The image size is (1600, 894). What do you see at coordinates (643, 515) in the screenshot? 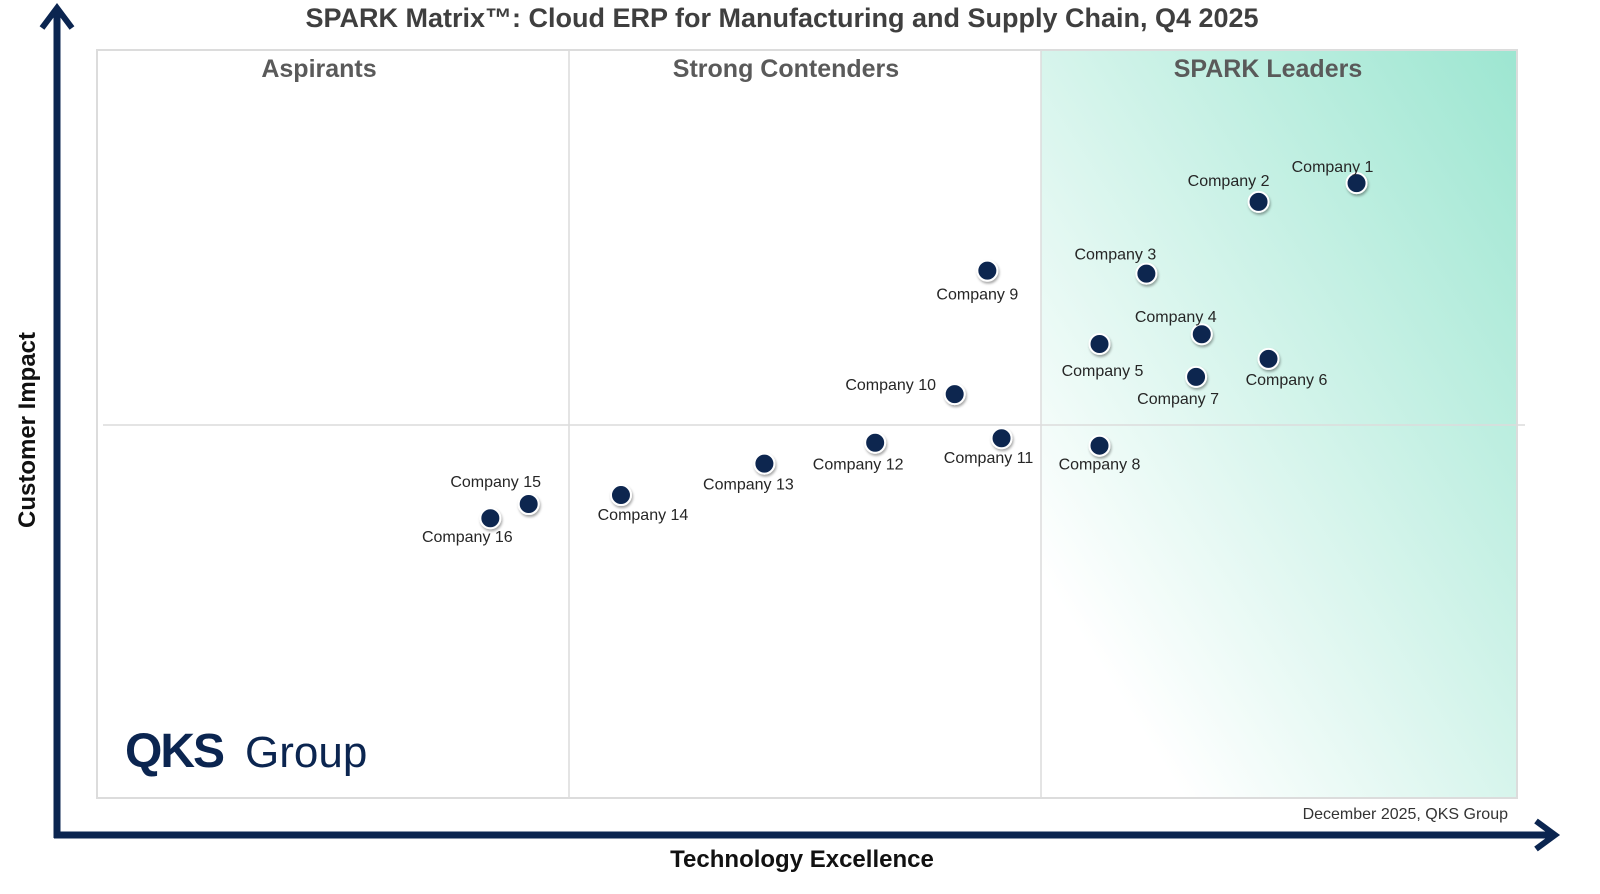
I see `data-label-company-14: Company 14` at bounding box center [643, 515].